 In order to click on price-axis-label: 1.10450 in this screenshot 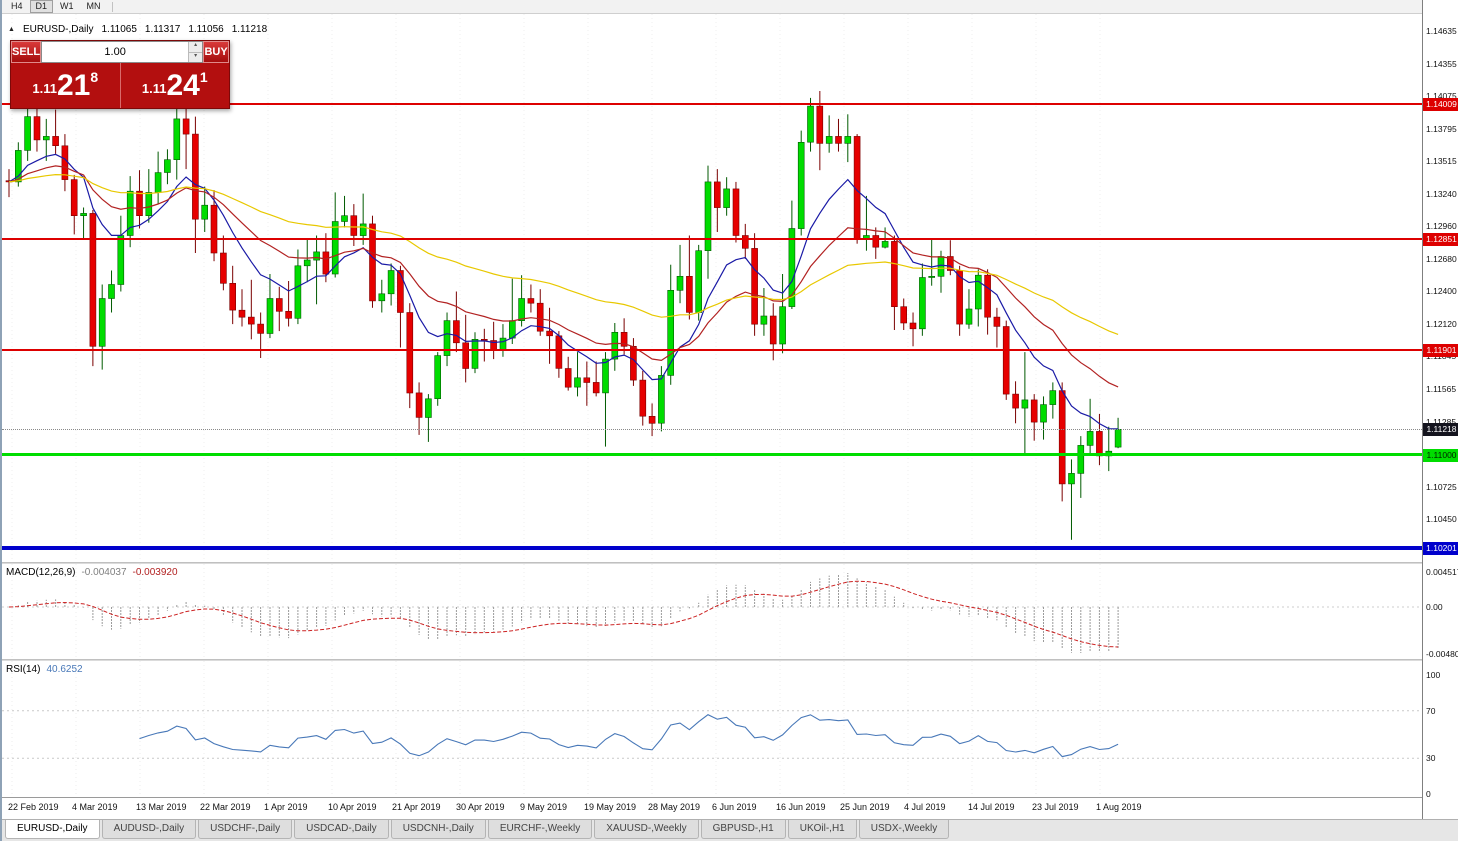, I will do `click(1441, 519)`.